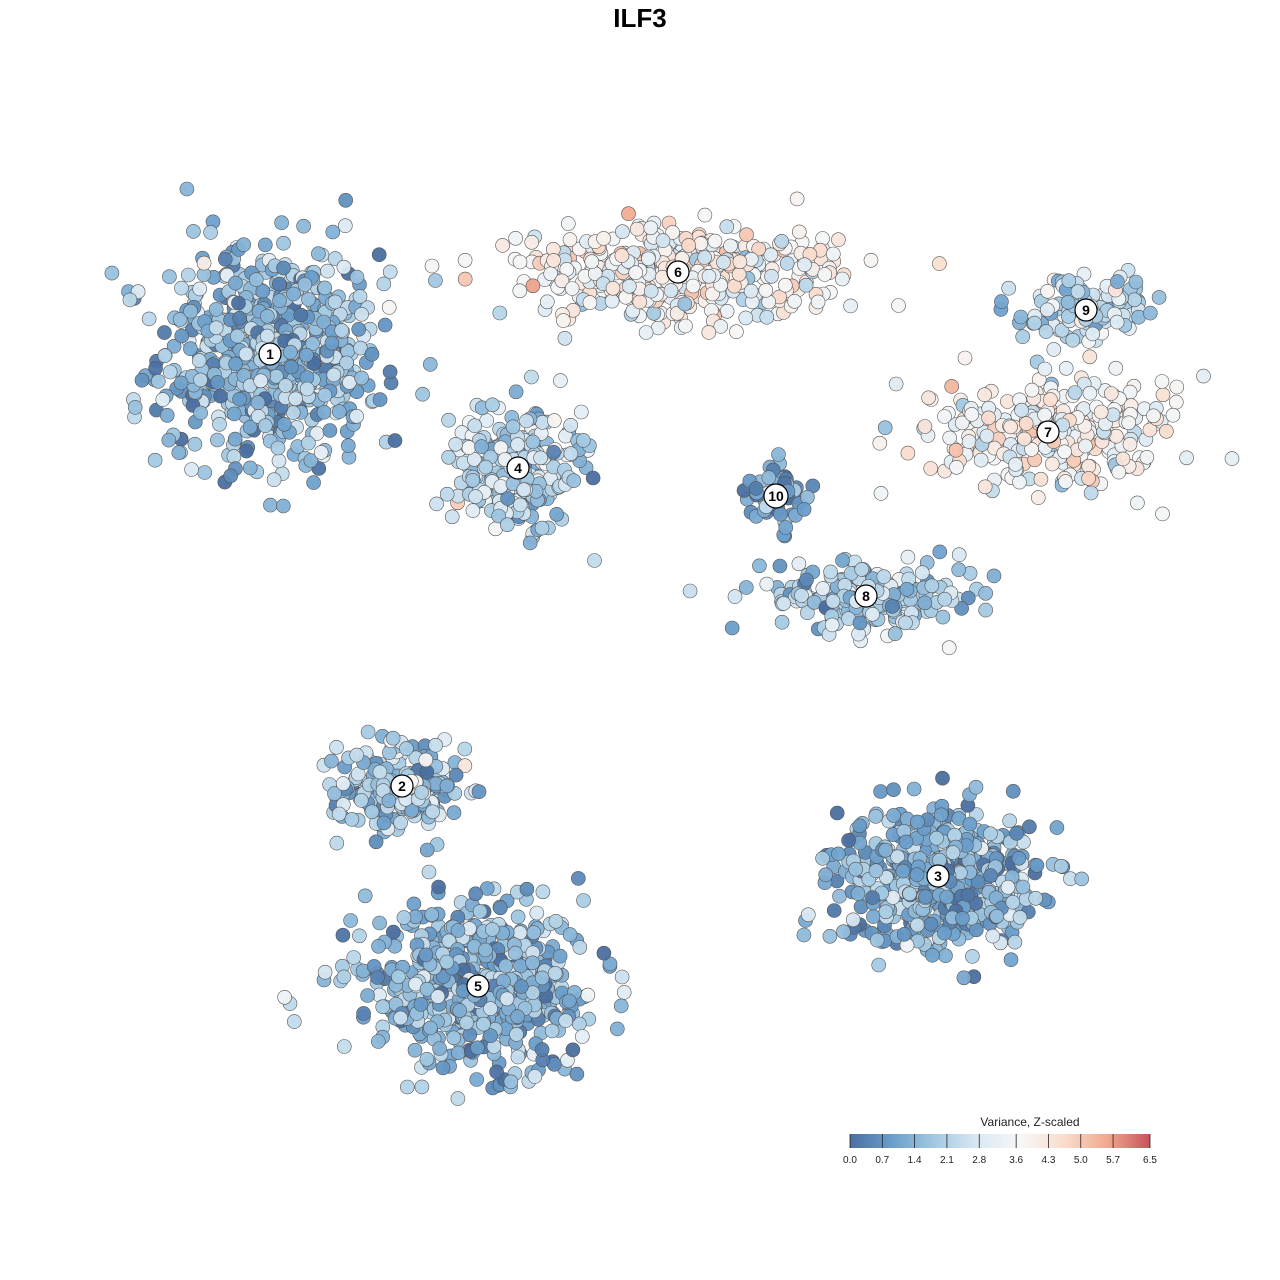 This screenshot has height=1280, width=1280. Describe the element at coordinates (979, 1160) in the screenshot. I see `legend-tick-label: 2.8` at that location.